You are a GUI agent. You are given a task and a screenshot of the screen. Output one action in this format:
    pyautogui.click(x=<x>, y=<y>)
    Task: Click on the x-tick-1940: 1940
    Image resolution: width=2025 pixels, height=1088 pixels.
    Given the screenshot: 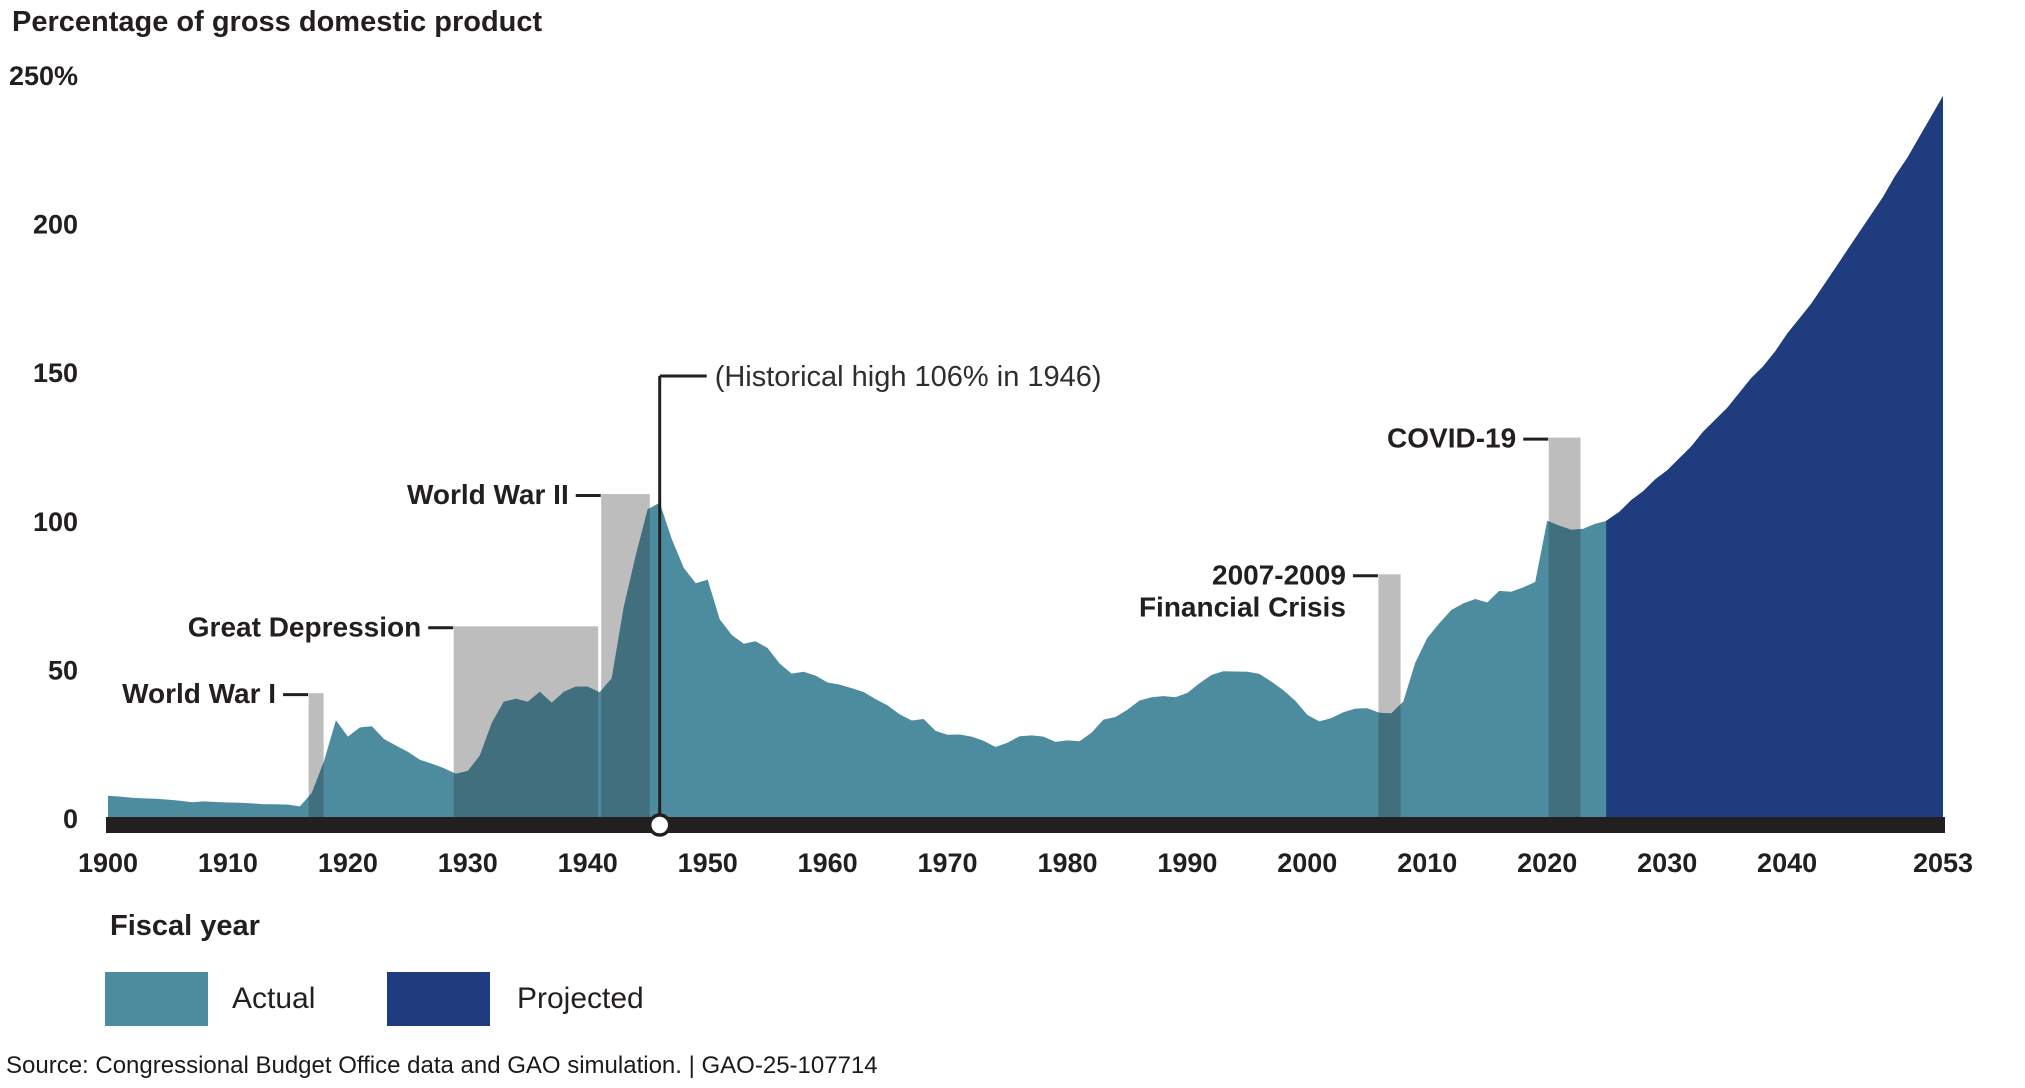 What is the action you would take?
    pyautogui.click(x=588, y=863)
    